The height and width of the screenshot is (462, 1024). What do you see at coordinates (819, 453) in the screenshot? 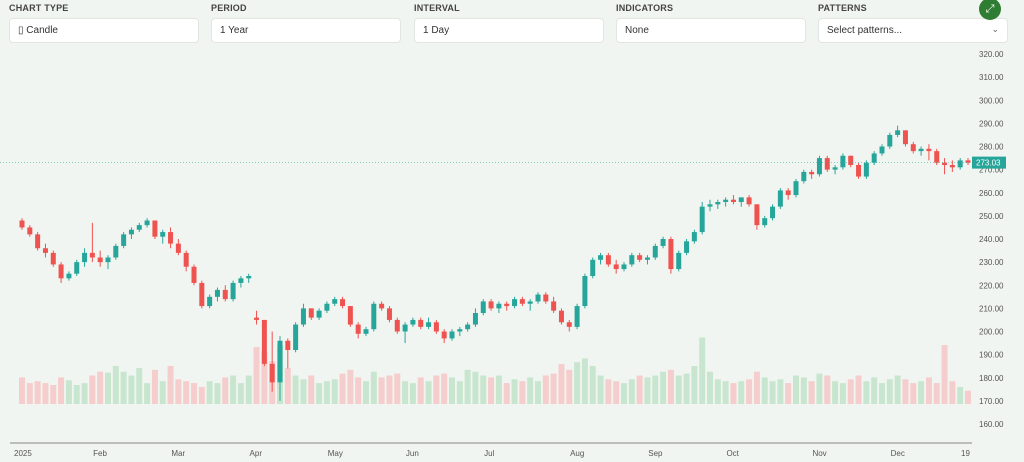
I see `x-tick-label: Nov` at bounding box center [819, 453].